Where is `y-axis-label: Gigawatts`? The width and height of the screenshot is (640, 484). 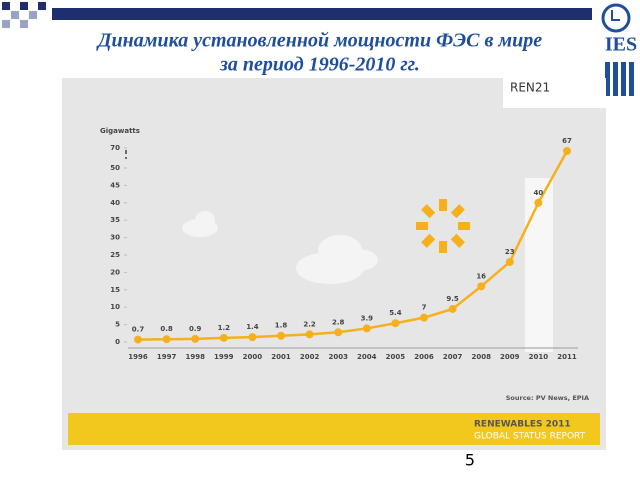 y-axis-label: Gigawatts is located at coordinates (120, 131).